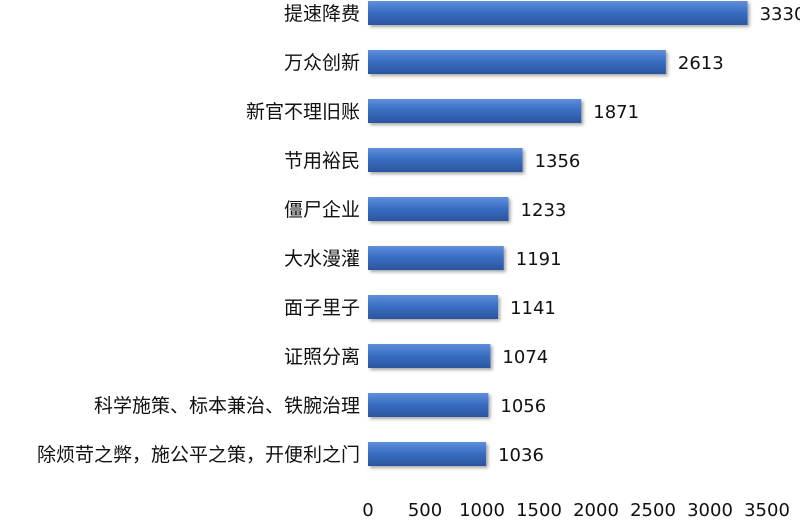  Describe the element at coordinates (539, 259) in the screenshot. I see `value-label-6: 1191` at that location.